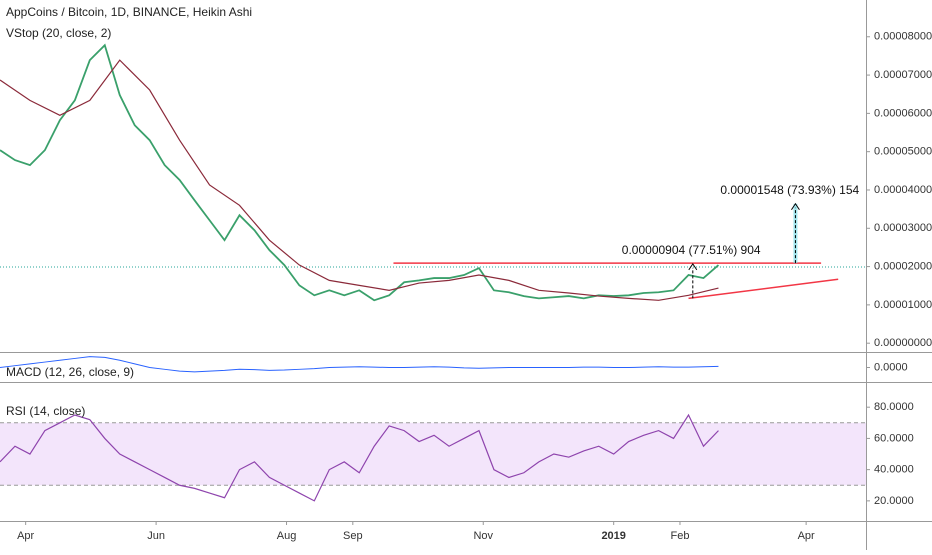 Image resolution: width=932 pixels, height=555 pixels. Describe the element at coordinates (433, 454) in the screenshot. I see `rsi-band` at that location.